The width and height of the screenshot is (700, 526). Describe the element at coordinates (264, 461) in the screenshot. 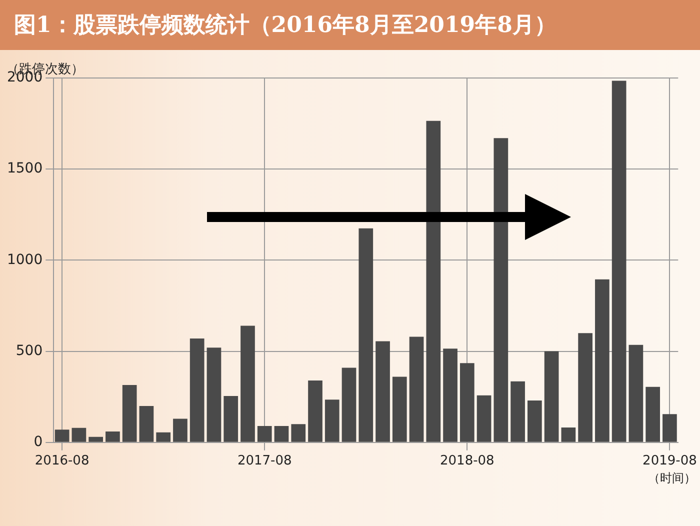

I see `x-tick-label: 2017-08` at that location.